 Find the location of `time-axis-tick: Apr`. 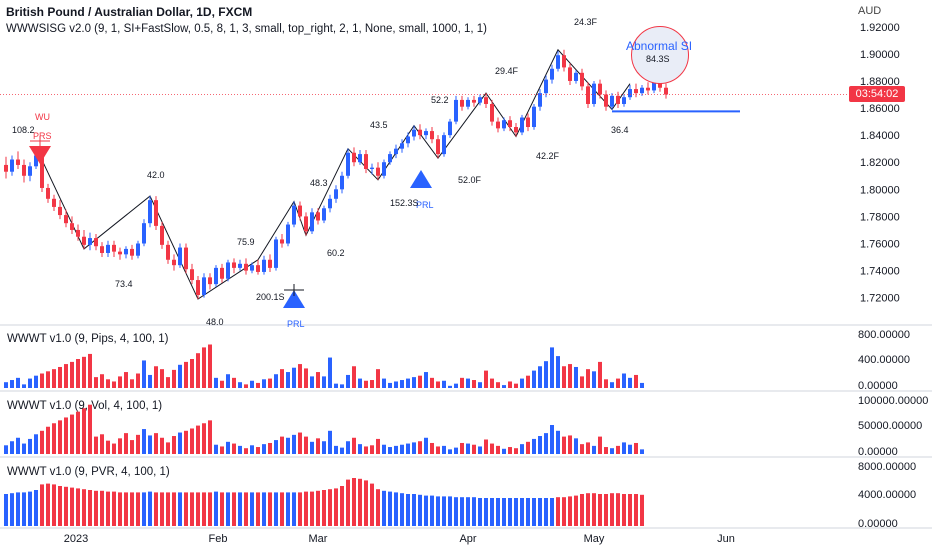

time-axis-tick: Apr is located at coordinates (467, 539).